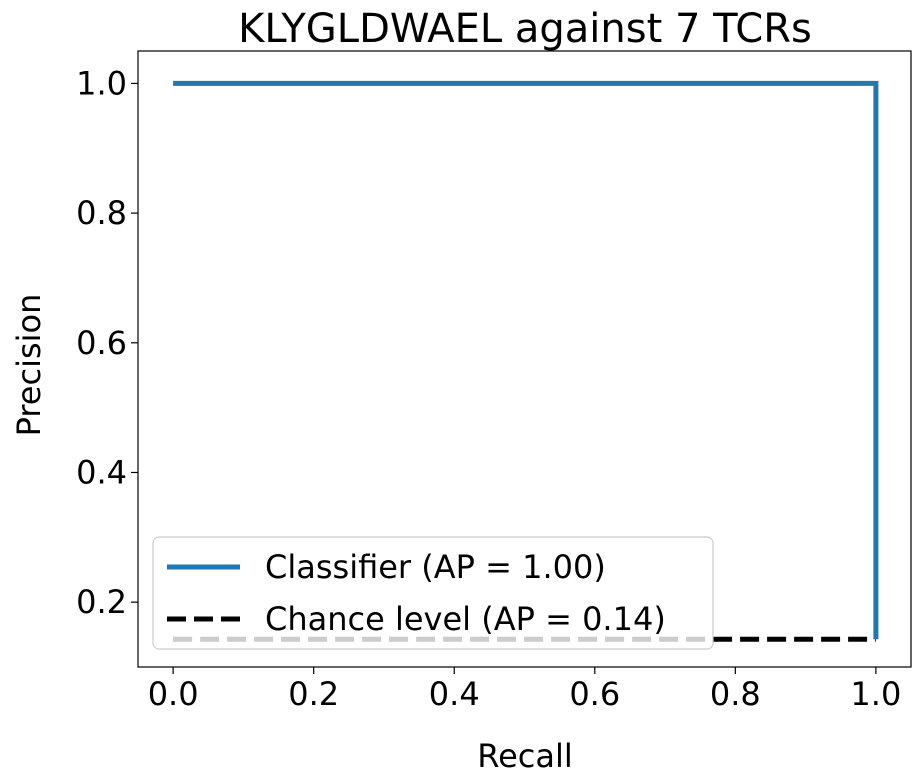 Image resolution: width=921 pixels, height=783 pixels. What do you see at coordinates (594, 694) in the screenshot?
I see `x-tick-label: 0.6` at bounding box center [594, 694].